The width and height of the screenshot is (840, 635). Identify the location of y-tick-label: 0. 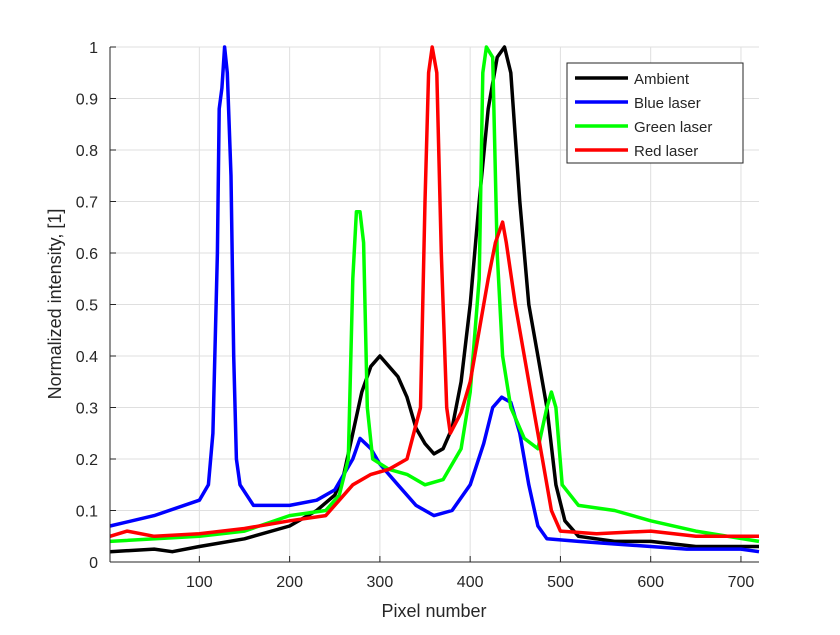
(93, 563).